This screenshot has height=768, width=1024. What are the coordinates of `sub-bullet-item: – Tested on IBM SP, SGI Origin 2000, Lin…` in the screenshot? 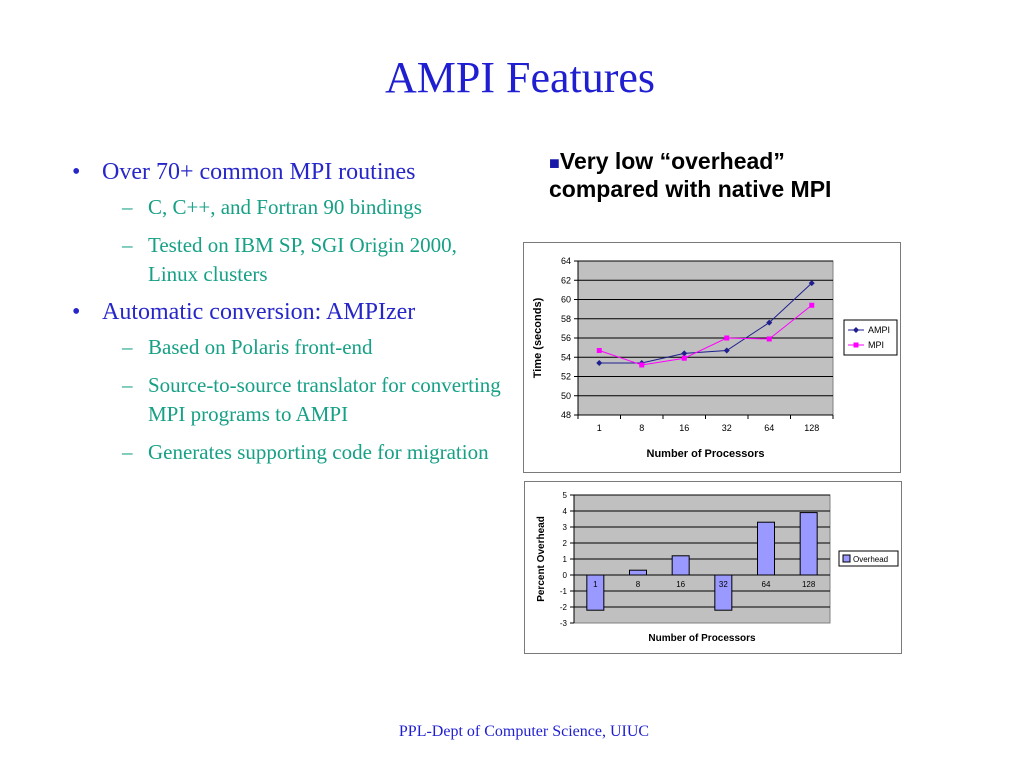 It's located at (292, 260).